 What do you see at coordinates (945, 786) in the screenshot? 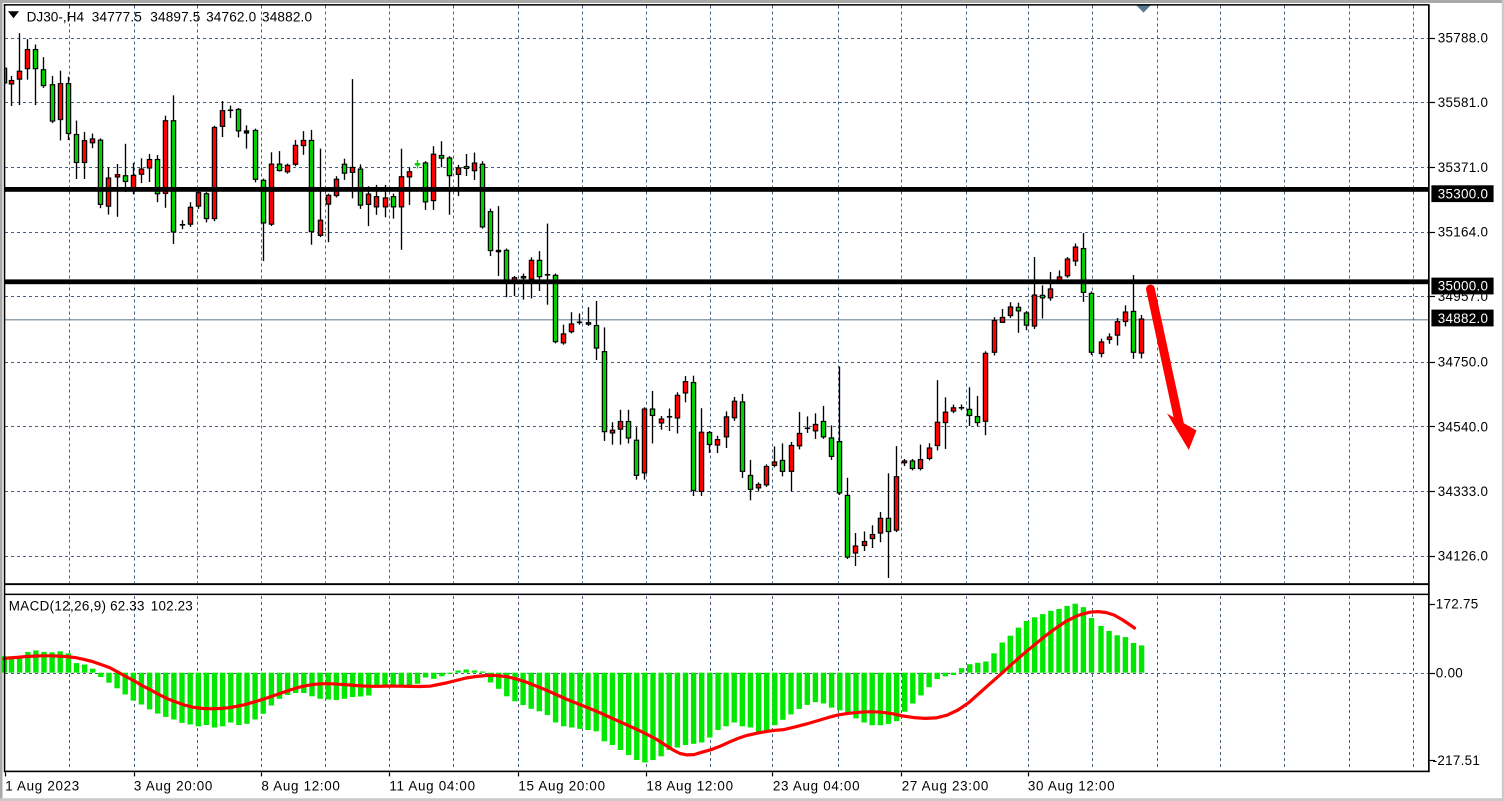
I see `svg-text: 27 Aug 23:00` at bounding box center [945, 786].